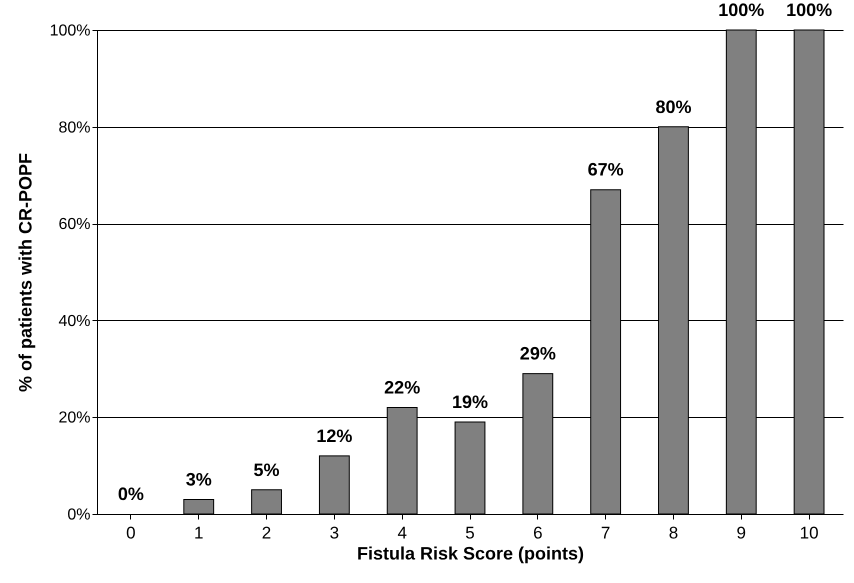 This screenshot has height=583, width=854. I want to click on y-tick-label: 80%, so click(74, 127).